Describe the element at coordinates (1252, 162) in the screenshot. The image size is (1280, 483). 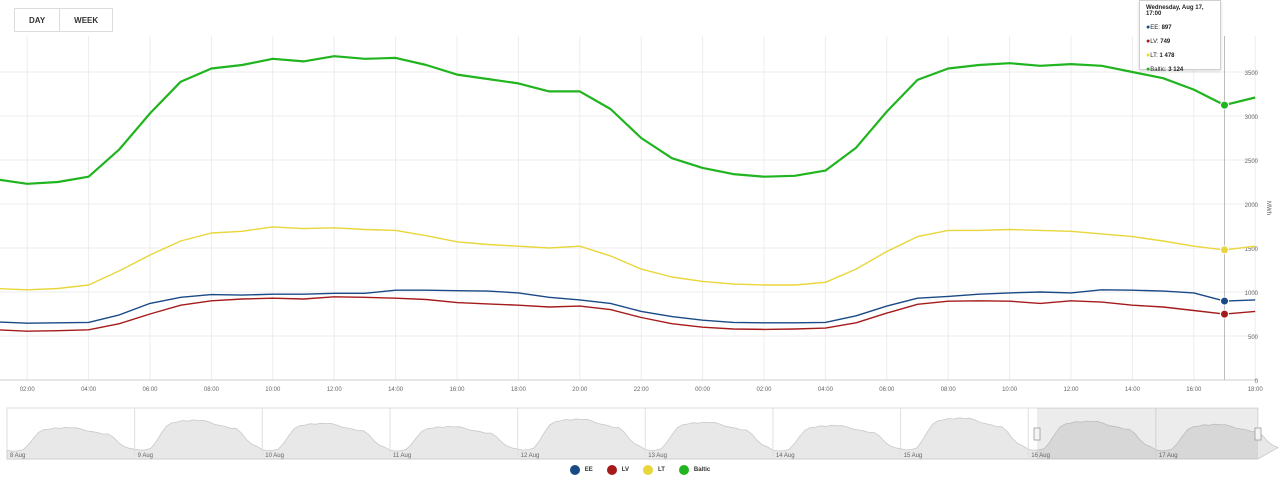
I see `y-tick-label: 2500` at that location.